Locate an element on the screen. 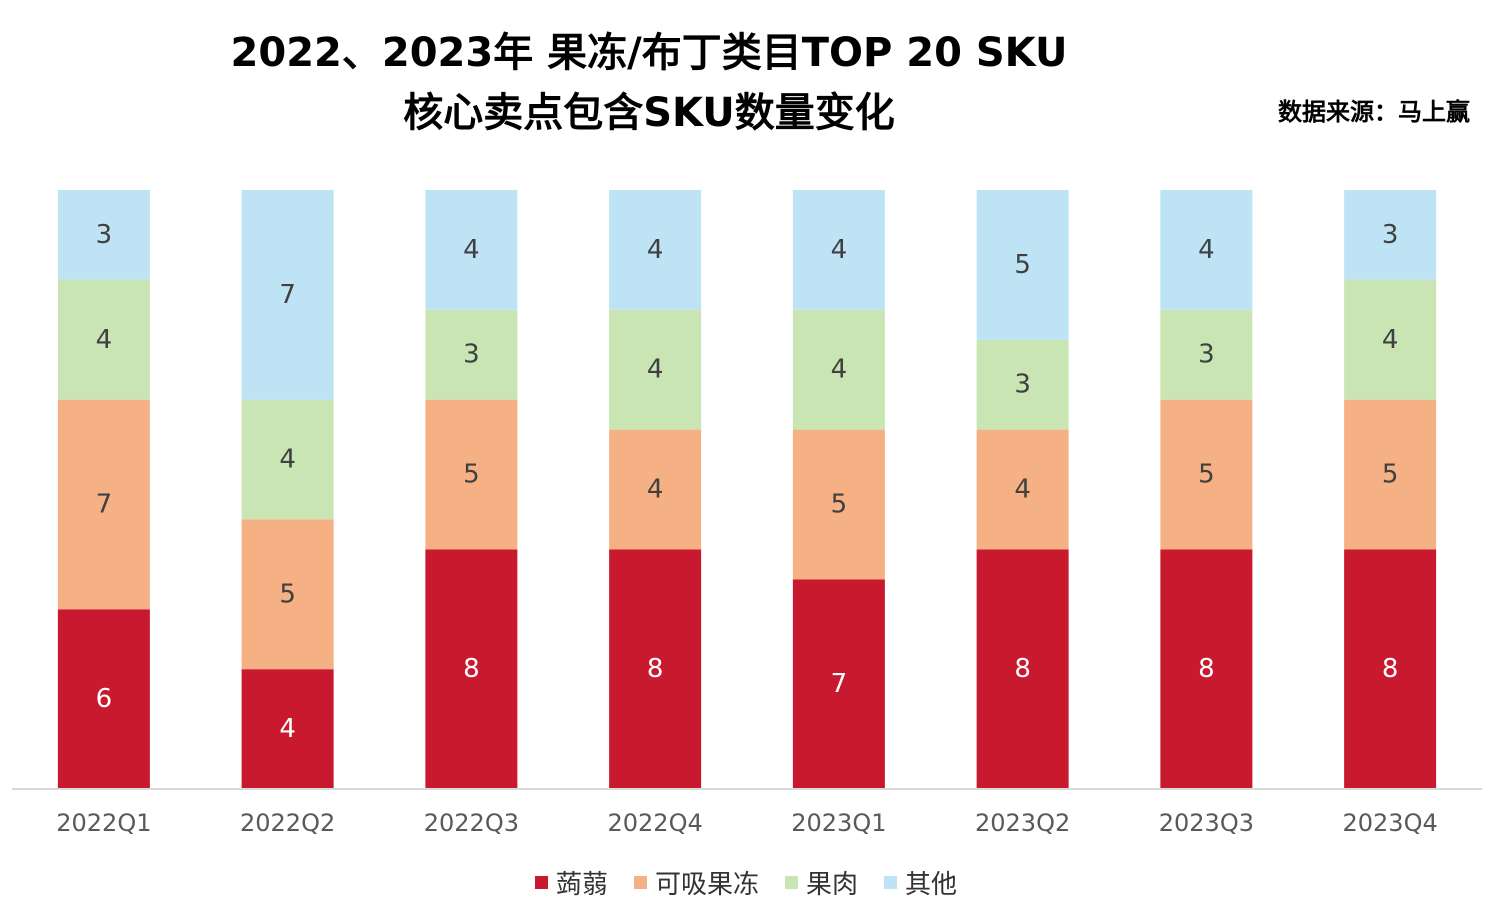 The height and width of the screenshot is (914, 1492). legend-item-s1: 可吸果冻 is located at coordinates (696, 882).